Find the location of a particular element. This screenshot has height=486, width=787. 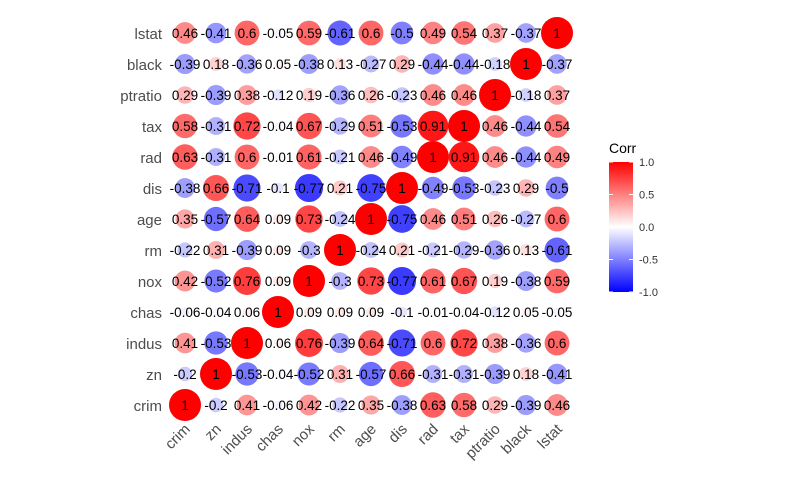

cell-label-age-crim: 0.35 is located at coordinates (185, 219).